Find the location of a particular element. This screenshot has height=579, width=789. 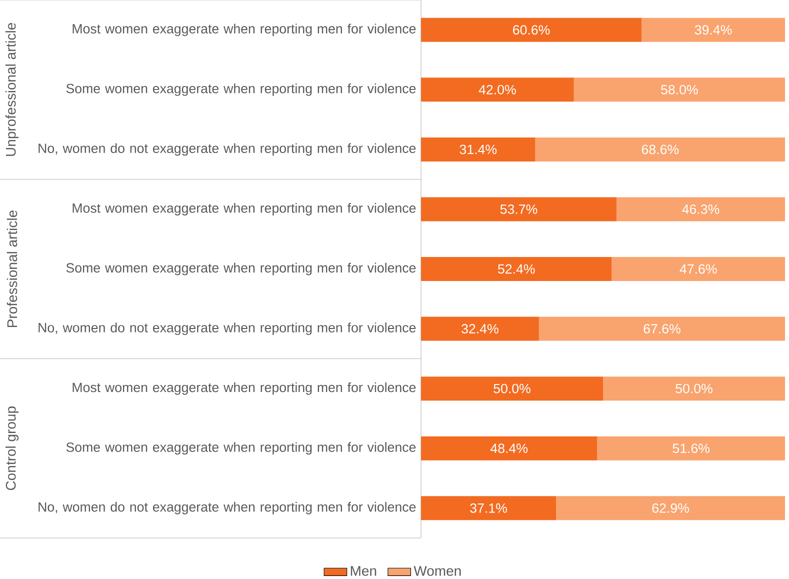

text: Professional article is located at coordinates (12, 268).